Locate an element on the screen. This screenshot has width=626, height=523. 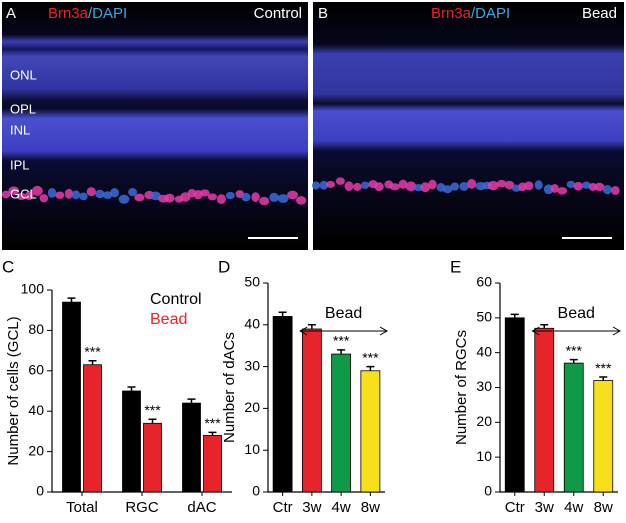
layer-label: IPL is located at coordinates (20, 164).